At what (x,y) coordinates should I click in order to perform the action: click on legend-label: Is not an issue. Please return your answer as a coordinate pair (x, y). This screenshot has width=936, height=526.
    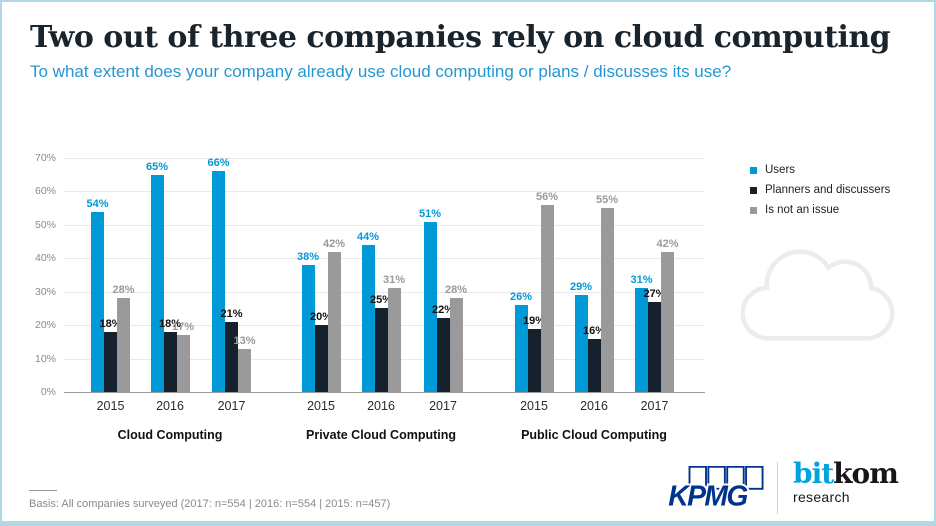
    Looking at the image, I should click on (802, 210).